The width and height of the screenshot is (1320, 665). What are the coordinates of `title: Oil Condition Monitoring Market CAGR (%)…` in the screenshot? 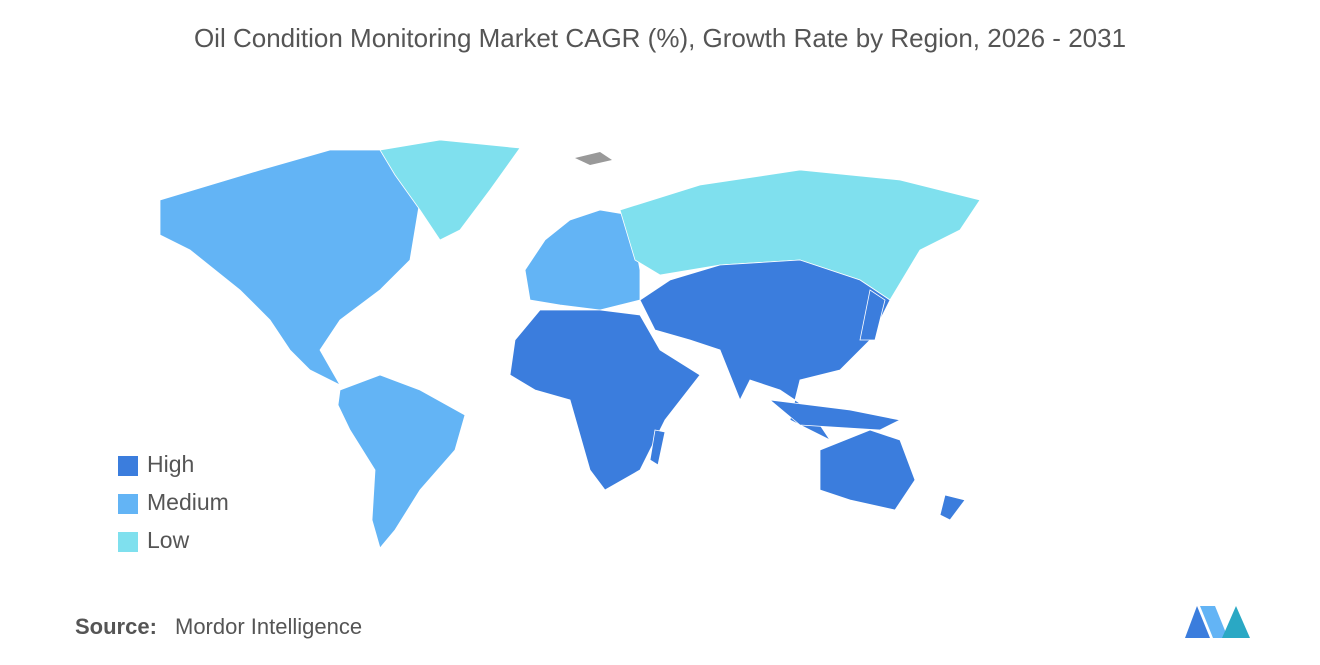 It's located at (660, 38).